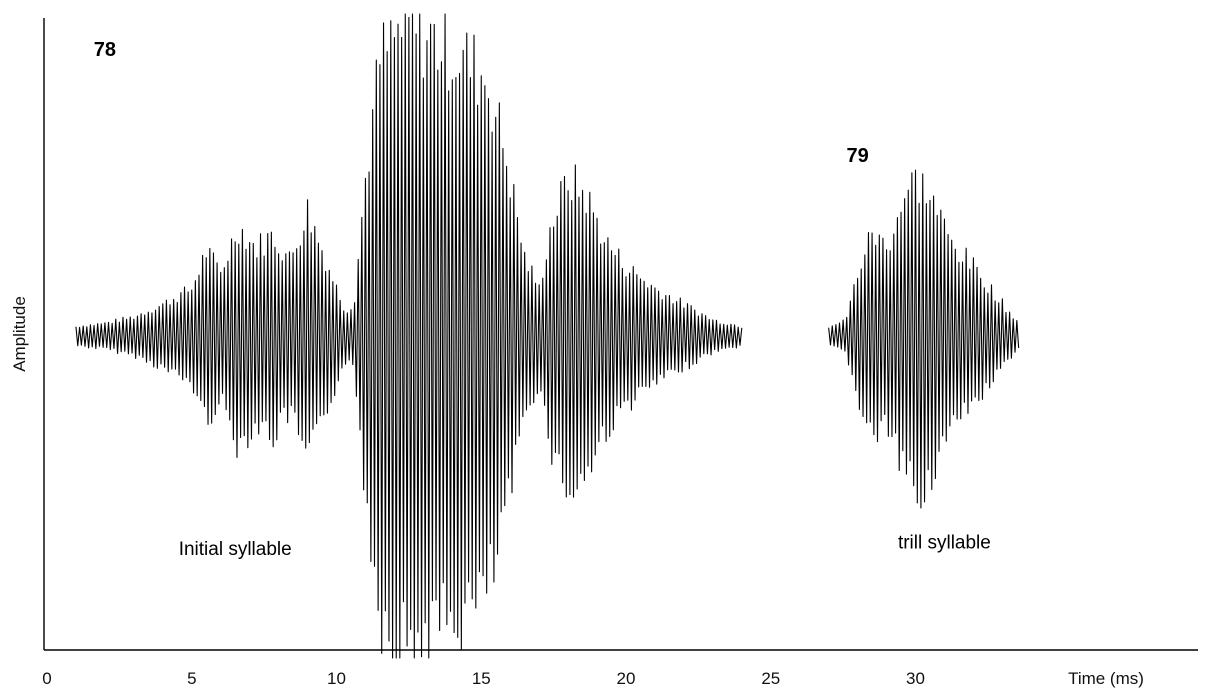  Describe the element at coordinates (1106, 678) in the screenshot. I see `x-axis-label: Time (ms)` at that location.